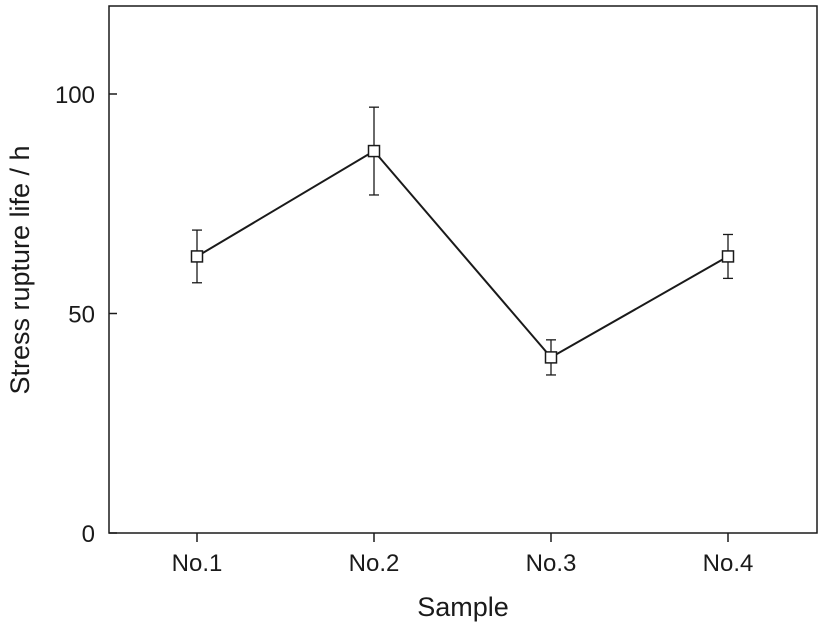 The image size is (827, 631). What do you see at coordinates (88, 534) in the screenshot?
I see `y-tick-label: 0` at bounding box center [88, 534].